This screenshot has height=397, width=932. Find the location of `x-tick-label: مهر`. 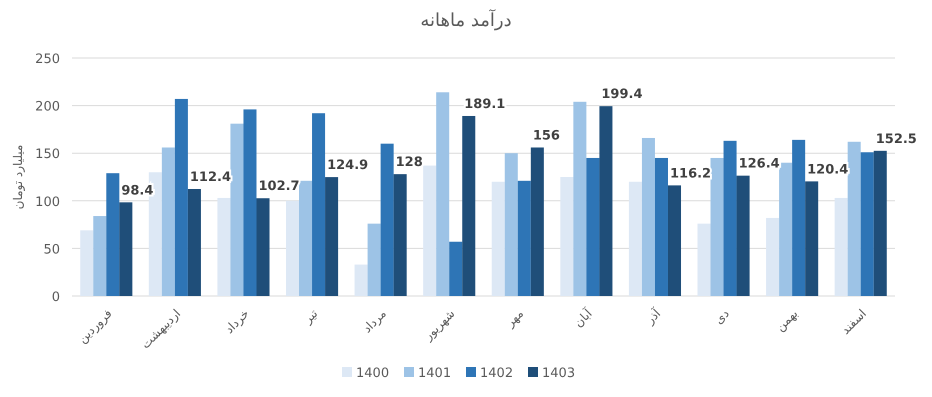

x-tick-label: مهر is located at coordinates (514, 318).